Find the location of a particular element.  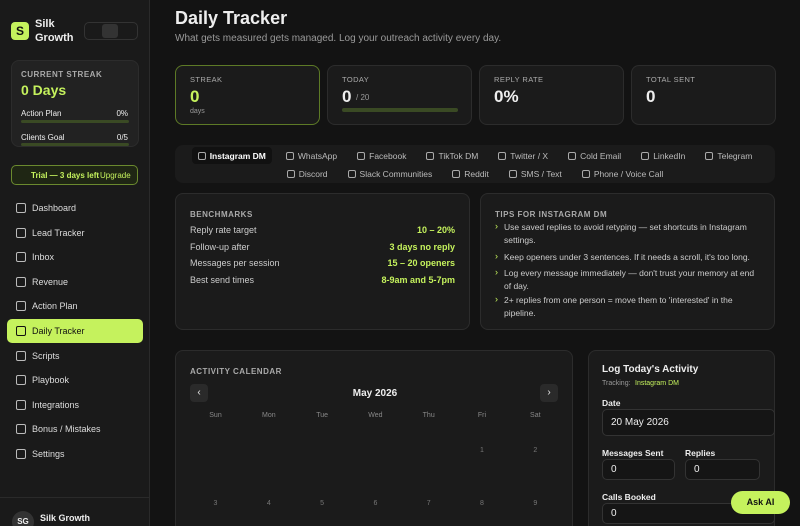

calendar-day: 3 is located at coordinates (215, 503).